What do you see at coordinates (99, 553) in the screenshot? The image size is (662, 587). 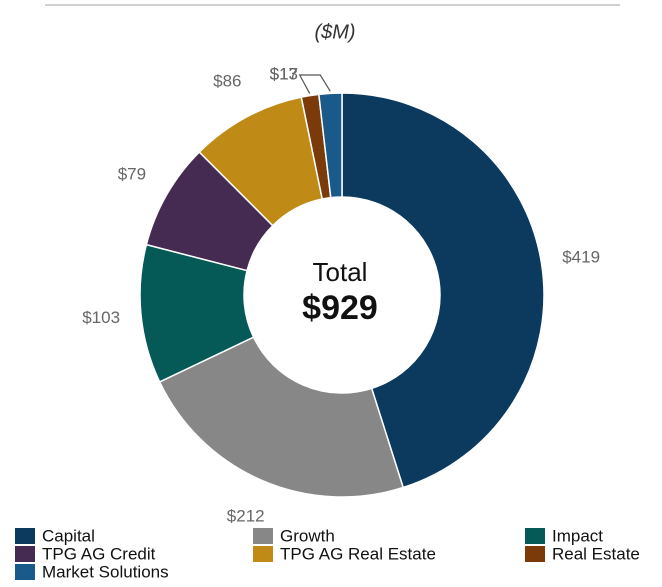 I see `legend-label: TPG AG Credit` at bounding box center [99, 553].